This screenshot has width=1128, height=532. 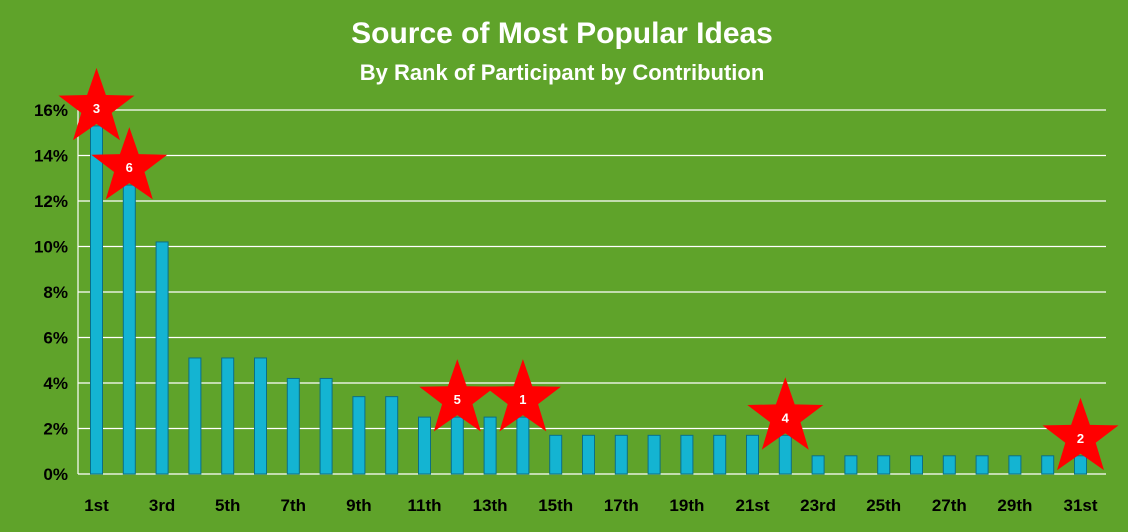 What do you see at coordinates (686, 505) in the screenshot?
I see `x-tick-label: 19th` at bounding box center [686, 505].